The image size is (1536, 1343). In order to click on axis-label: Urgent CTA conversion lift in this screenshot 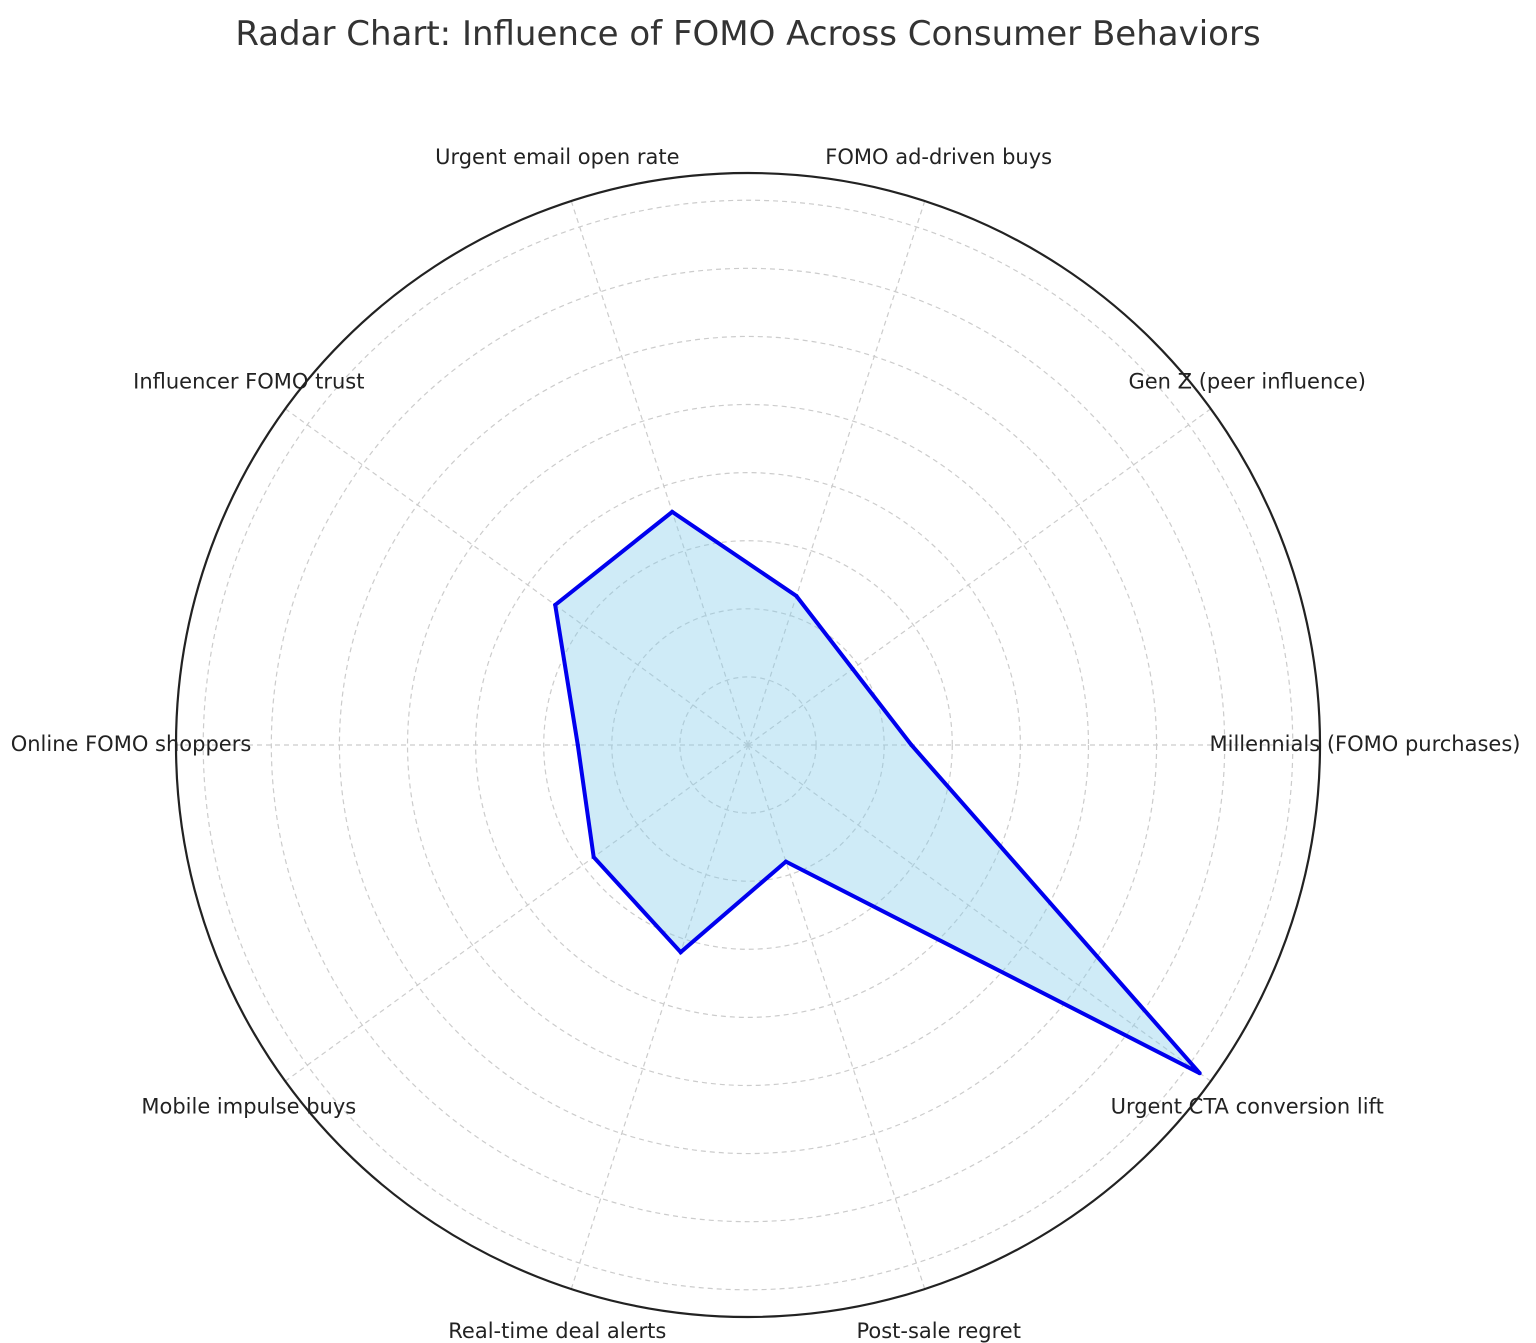, I will do `click(1247, 1107)`.